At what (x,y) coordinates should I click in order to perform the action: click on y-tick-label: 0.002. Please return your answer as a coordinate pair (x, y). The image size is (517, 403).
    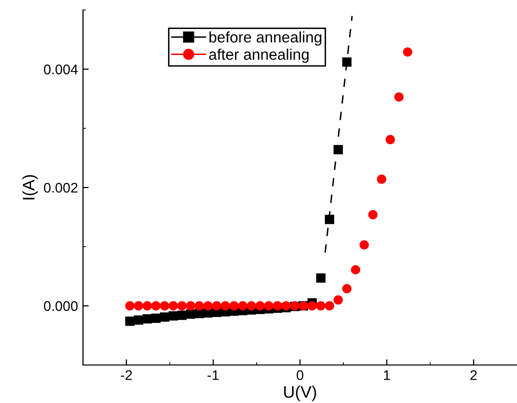
    Looking at the image, I should click on (61, 187).